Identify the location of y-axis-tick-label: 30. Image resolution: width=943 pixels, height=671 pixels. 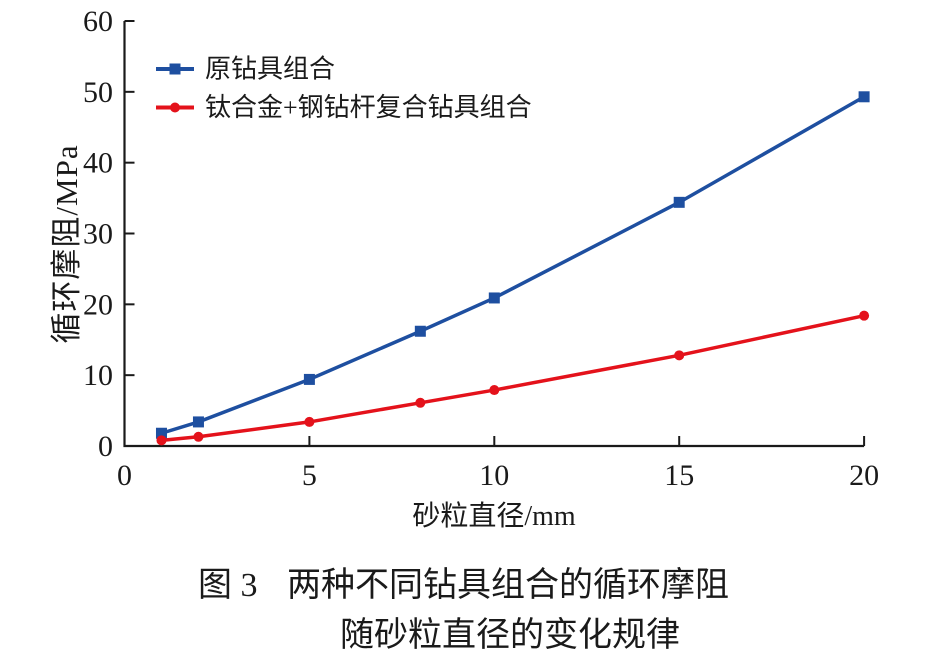
(98, 234).